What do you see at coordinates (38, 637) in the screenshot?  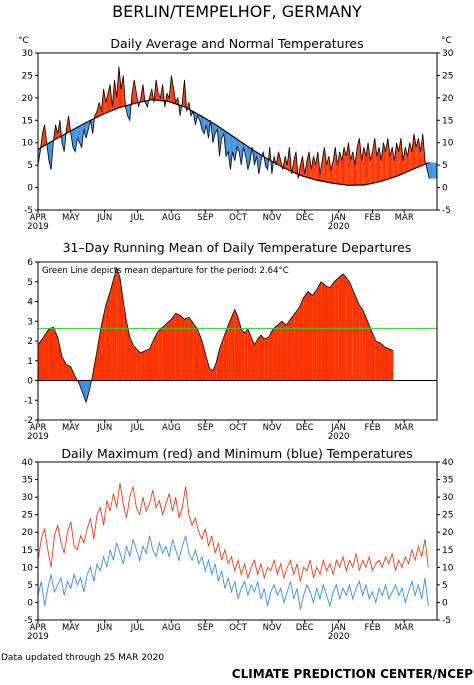 I see `x-year-label-start: 2019` at bounding box center [38, 637].